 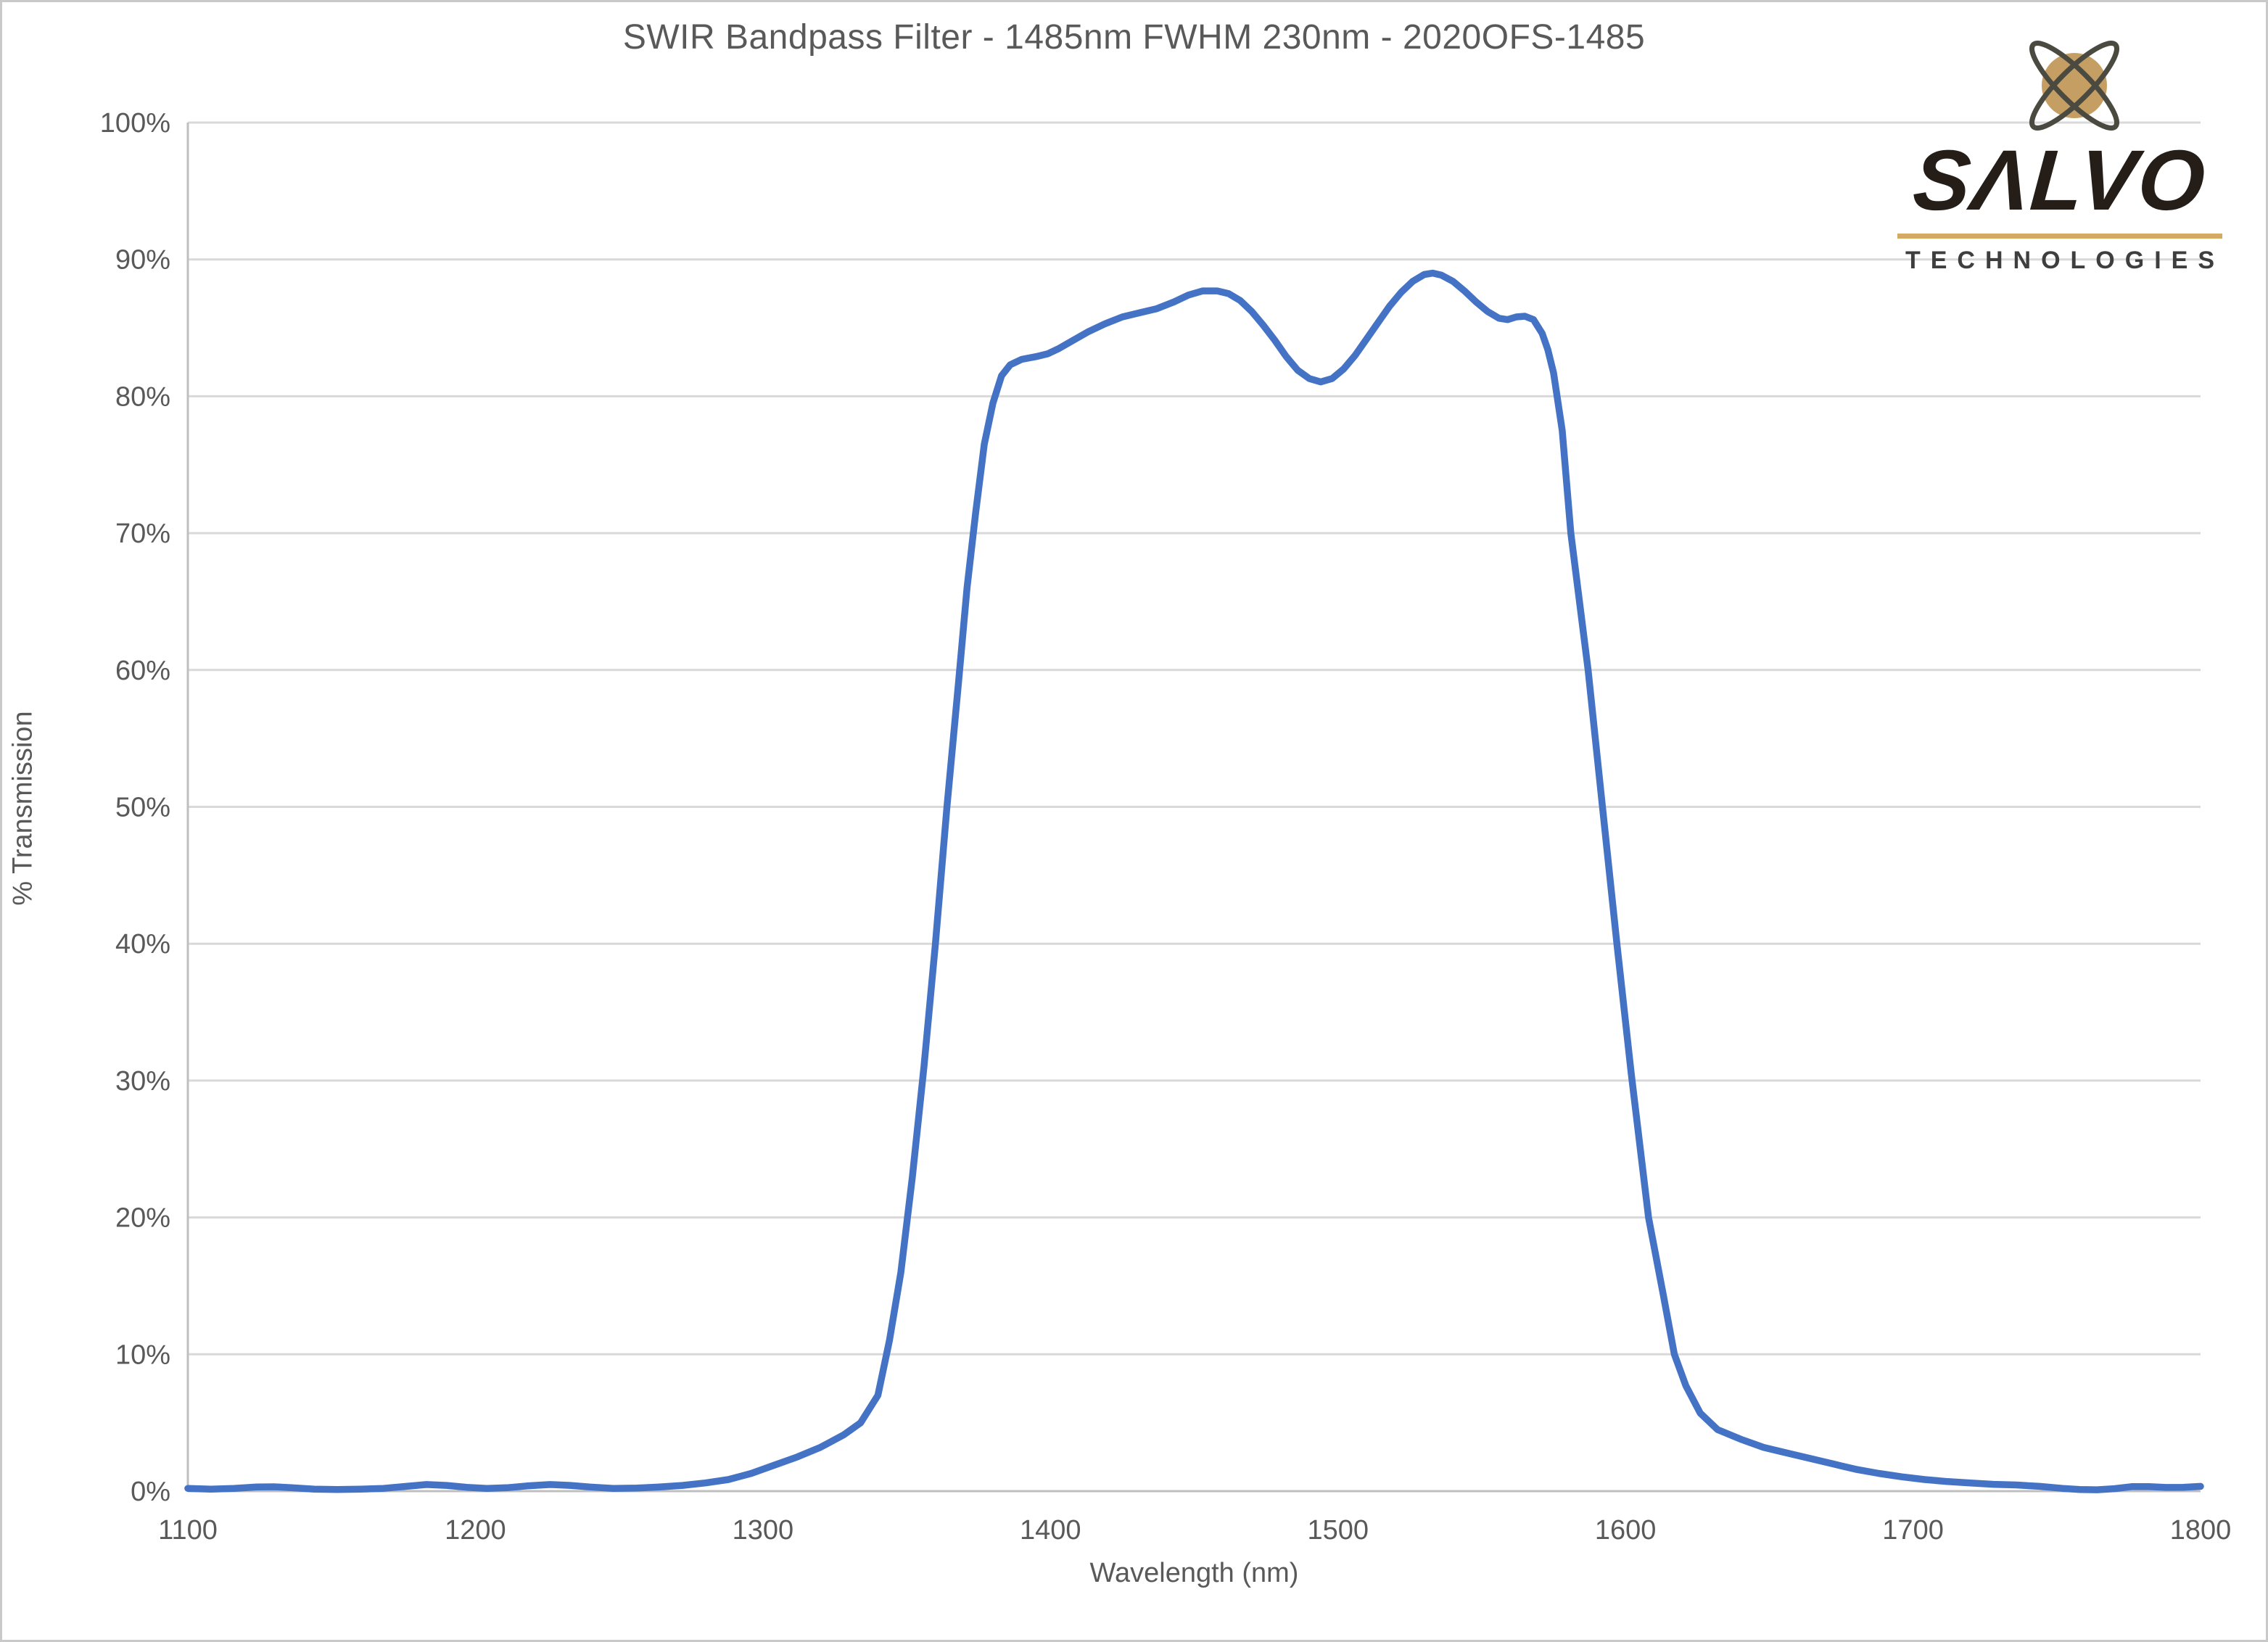 I want to click on y-tick-label-50: 50%, so click(x=142, y=808).